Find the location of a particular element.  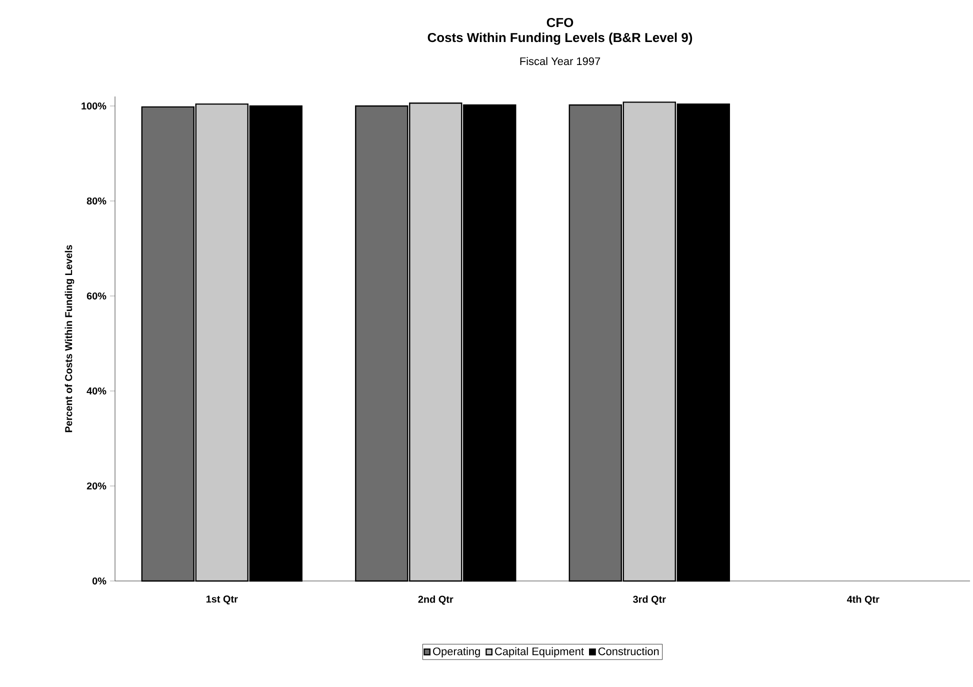

chart-title: CFO is located at coordinates (560, 23).